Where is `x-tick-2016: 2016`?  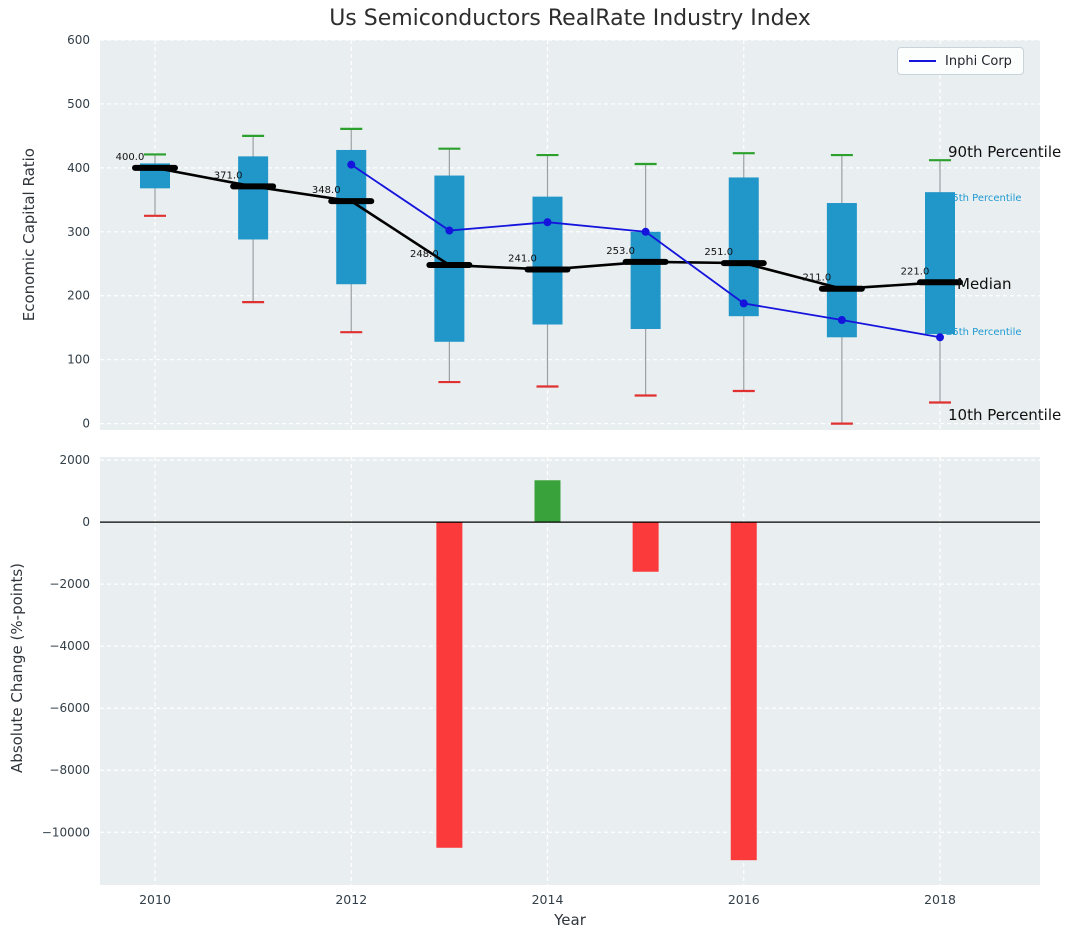 x-tick-2016: 2016 is located at coordinates (744, 899).